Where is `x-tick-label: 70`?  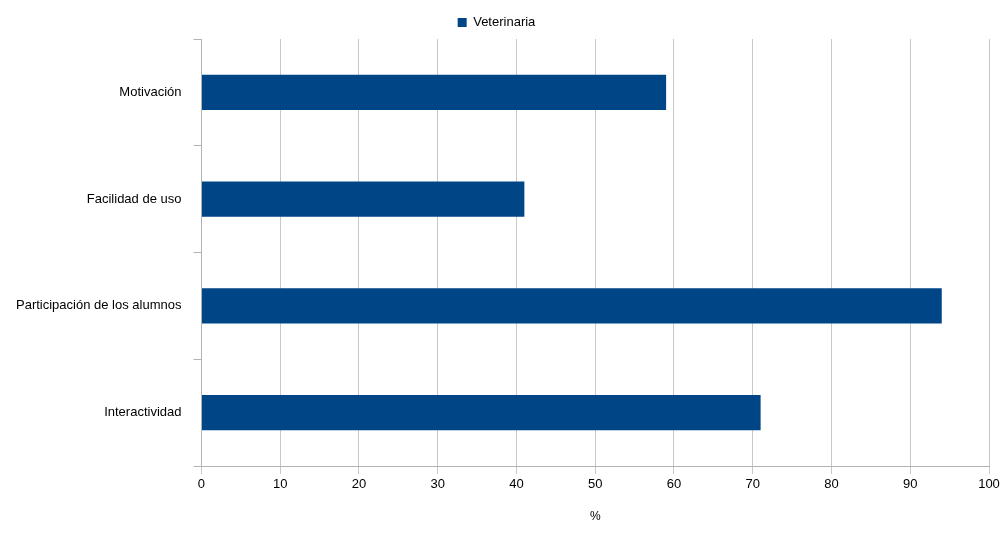
x-tick-label: 70 is located at coordinates (752, 484).